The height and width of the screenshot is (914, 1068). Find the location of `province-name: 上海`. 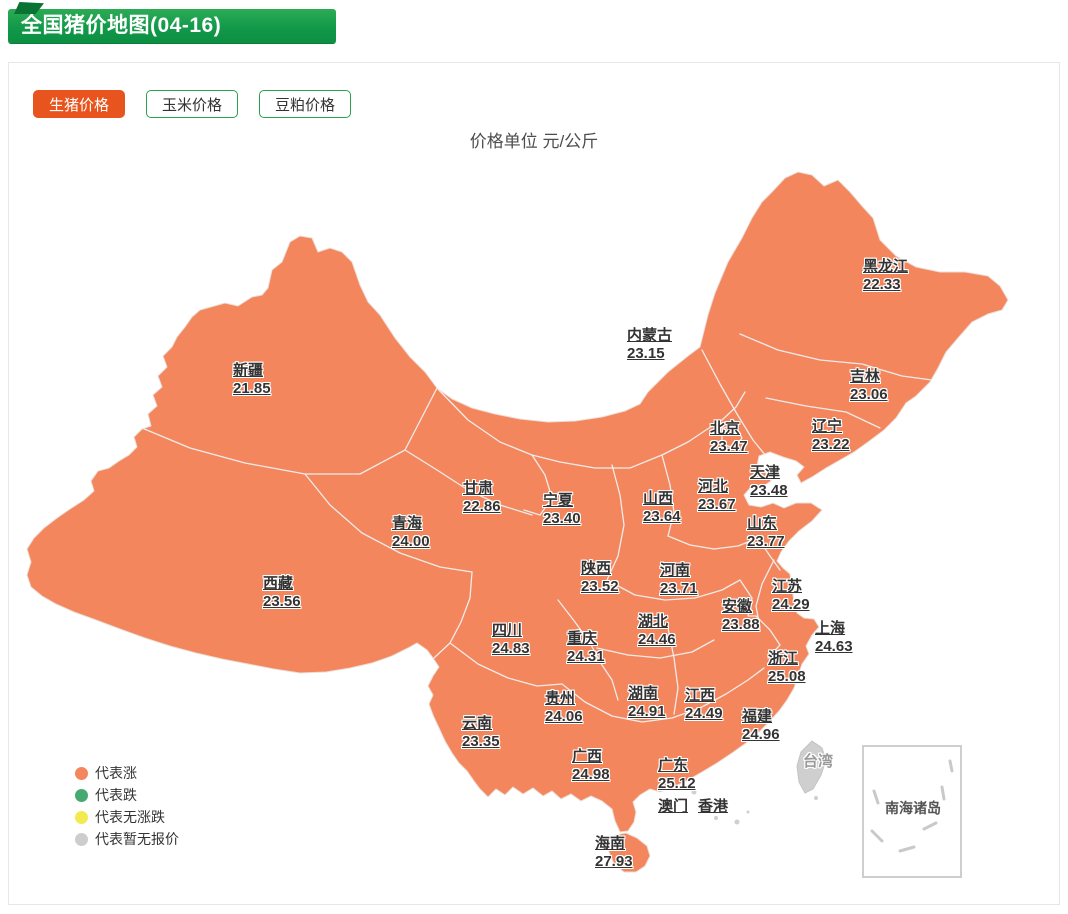

province-name: 上海 is located at coordinates (830, 628).